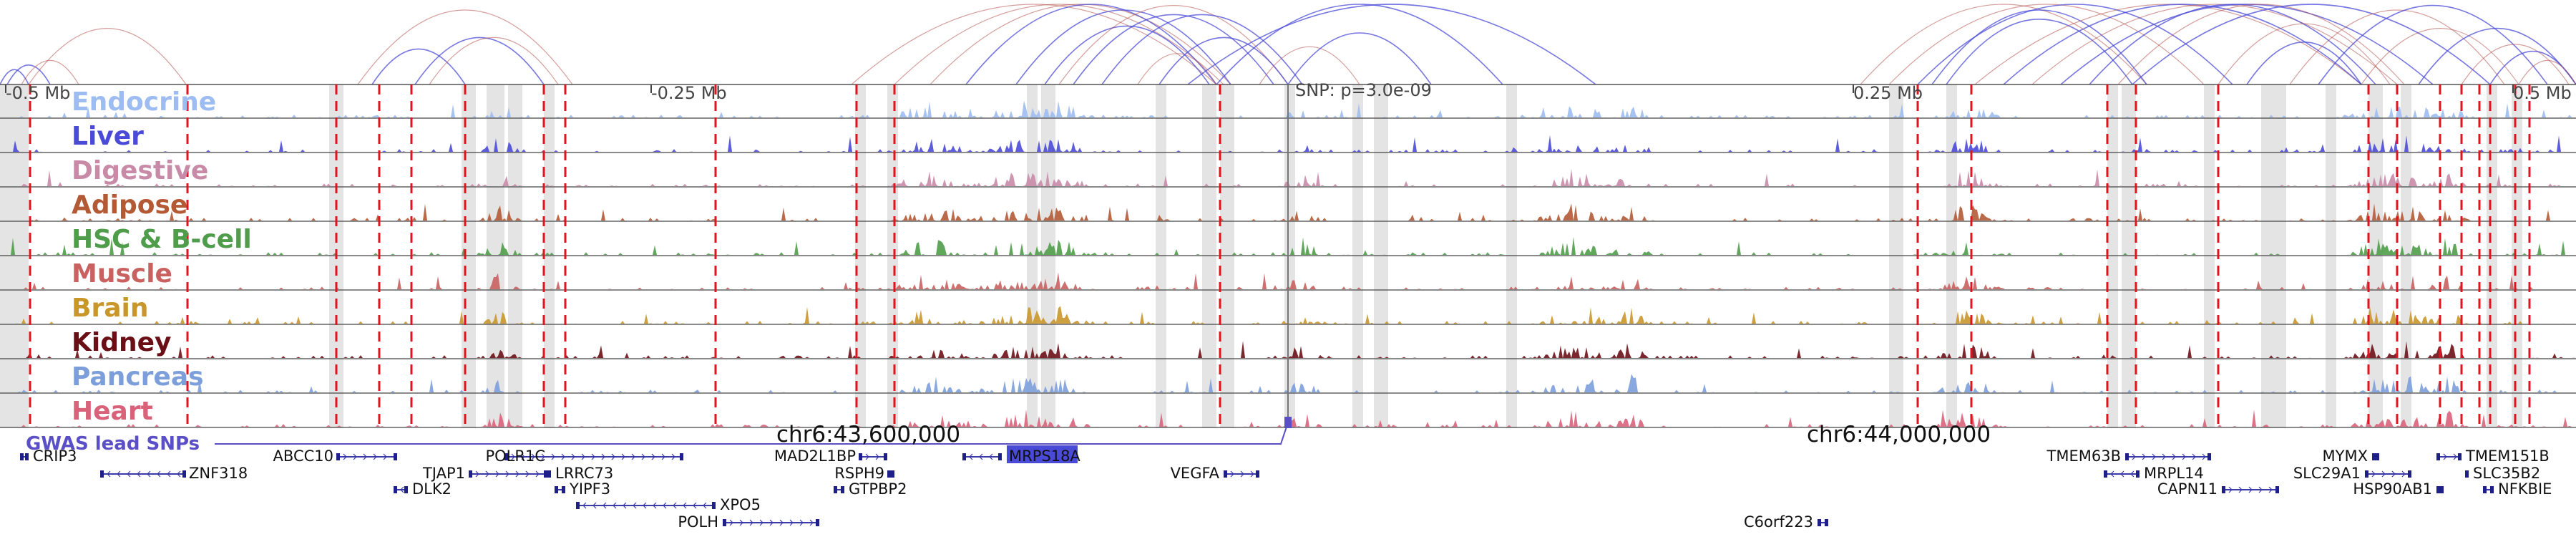  What do you see at coordinates (1215, 473) in the screenshot?
I see `gene-vegfa: VEGFA` at bounding box center [1215, 473].